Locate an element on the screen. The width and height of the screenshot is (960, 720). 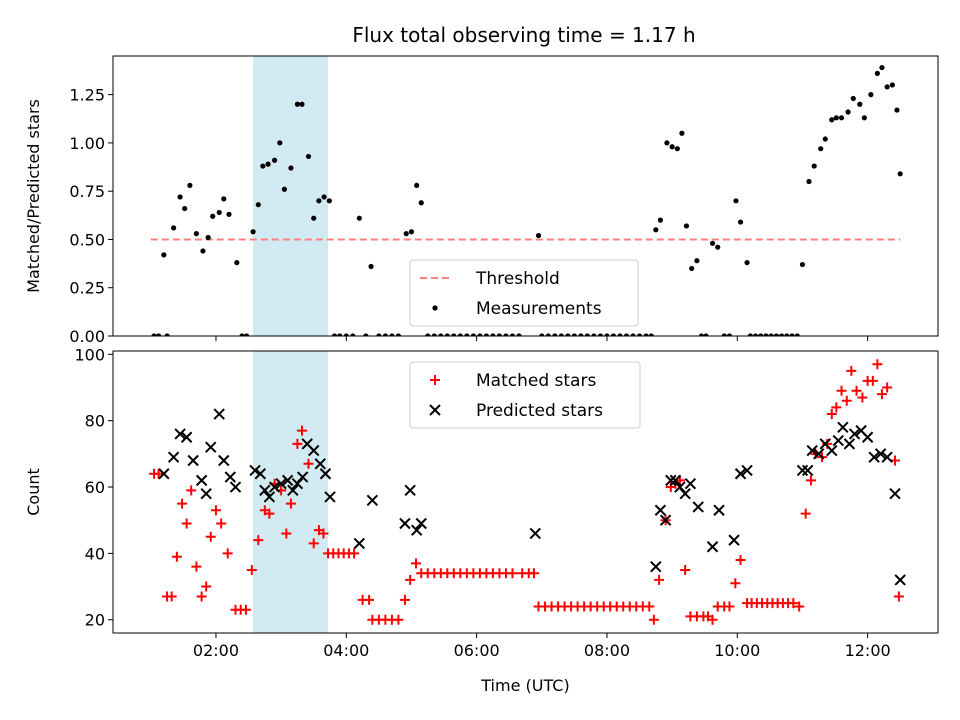
legend-entry-label: Predicted stars is located at coordinates (539, 411).